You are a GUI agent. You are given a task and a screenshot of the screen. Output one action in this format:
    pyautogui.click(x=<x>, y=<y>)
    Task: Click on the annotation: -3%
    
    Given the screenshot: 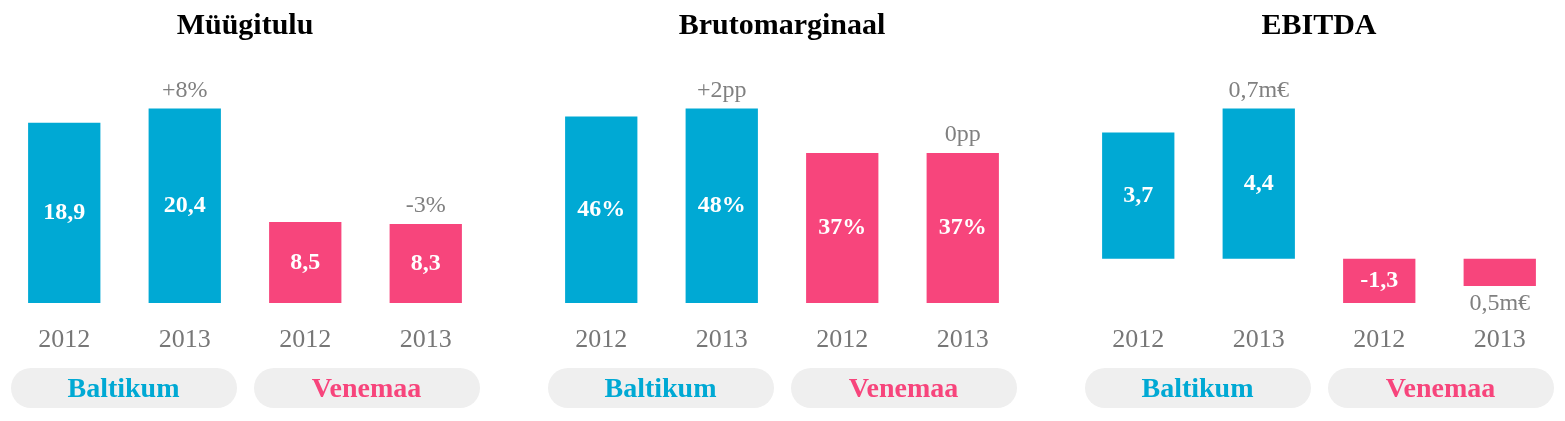 What is the action you would take?
    pyautogui.click(x=425, y=204)
    